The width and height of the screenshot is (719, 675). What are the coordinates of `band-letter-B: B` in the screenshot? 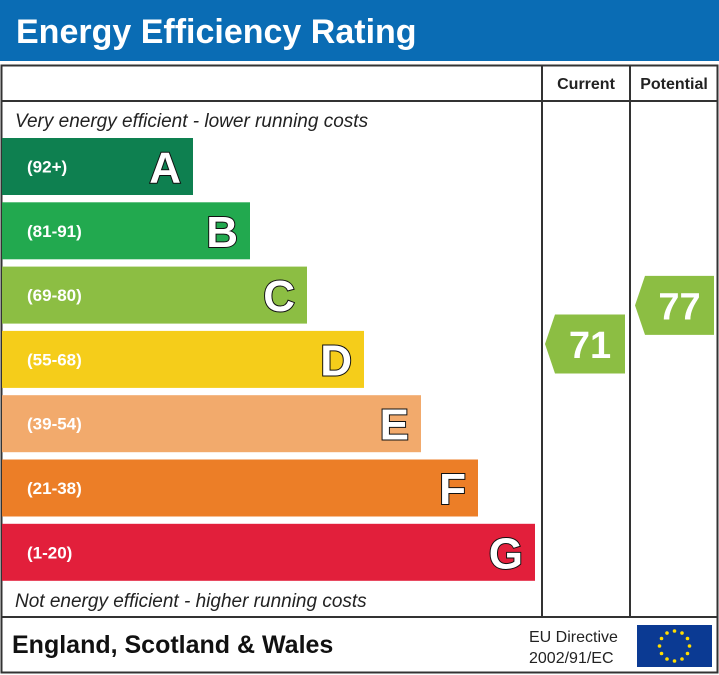 It's located at (222, 232).